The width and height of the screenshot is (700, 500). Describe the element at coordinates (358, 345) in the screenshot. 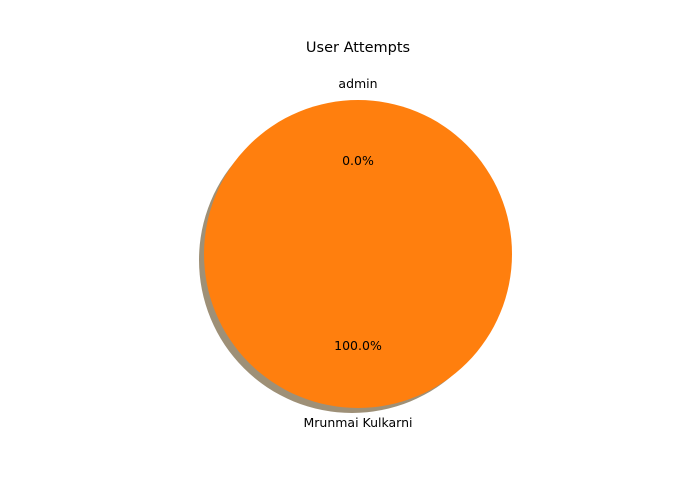

I see `slice-percent-label: 100.0%` at that location.